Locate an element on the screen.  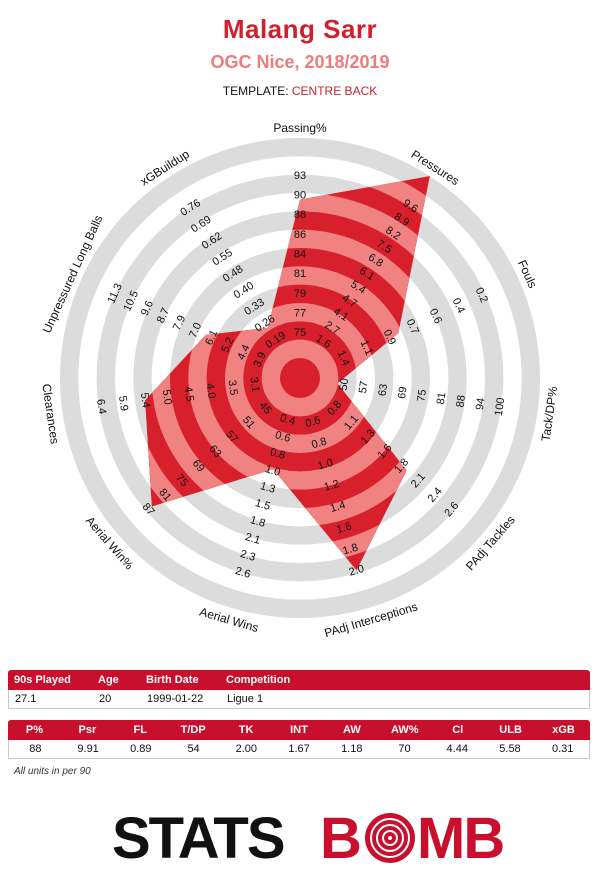
radar-tick-label: 3.1 is located at coordinates (254, 384).